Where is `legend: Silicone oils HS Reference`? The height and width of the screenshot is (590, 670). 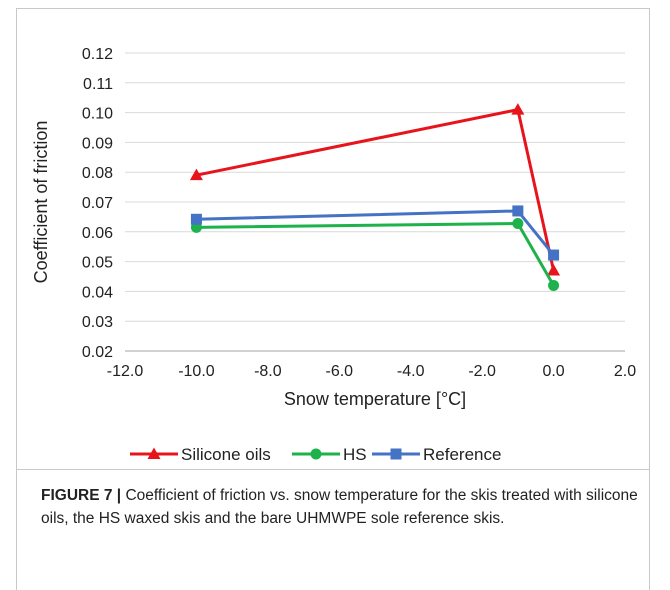 legend: Silicone oils HS Reference is located at coordinates (315, 454).